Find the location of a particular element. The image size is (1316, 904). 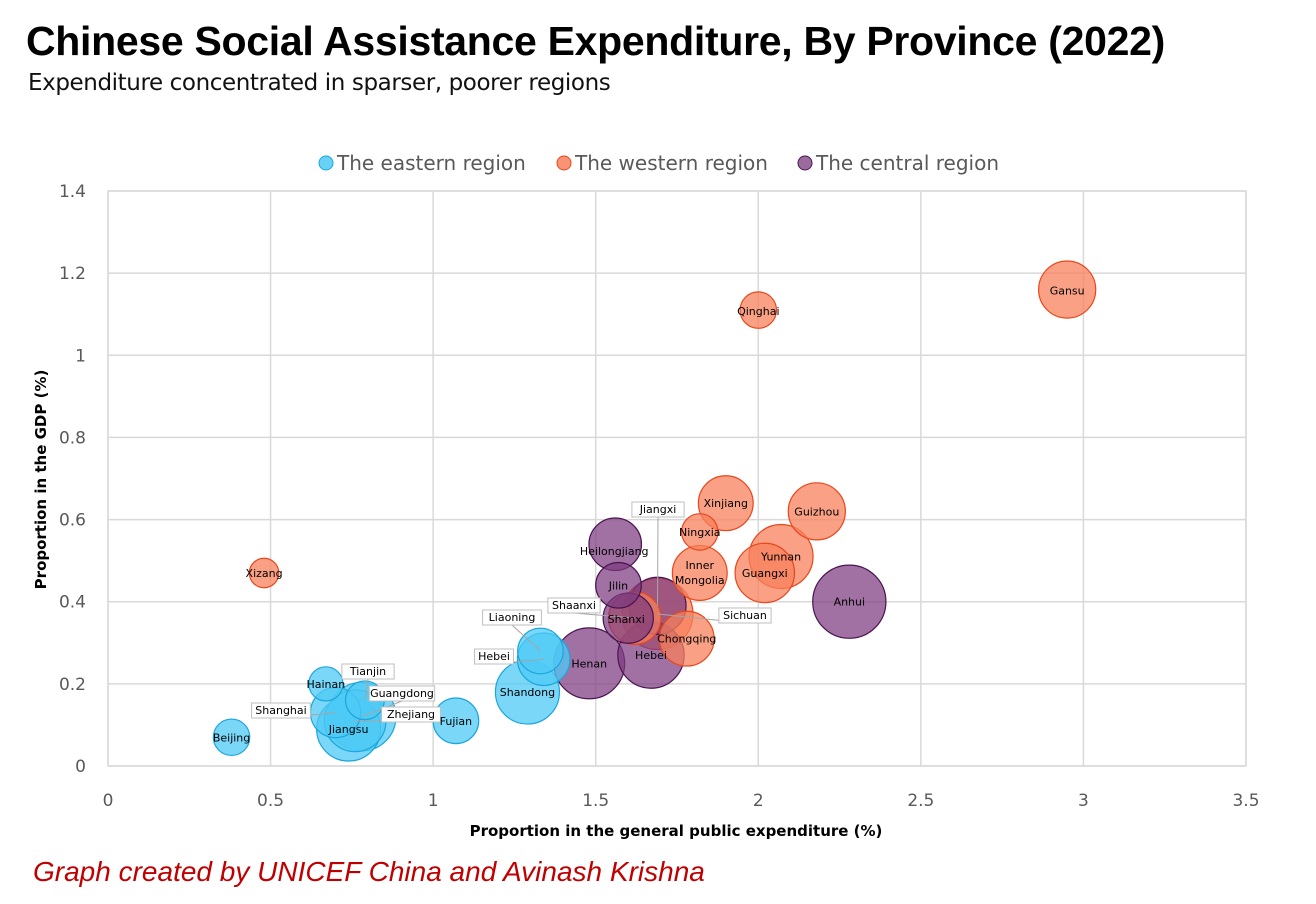

label-guizhou: Guizhou is located at coordinates (816, 511).